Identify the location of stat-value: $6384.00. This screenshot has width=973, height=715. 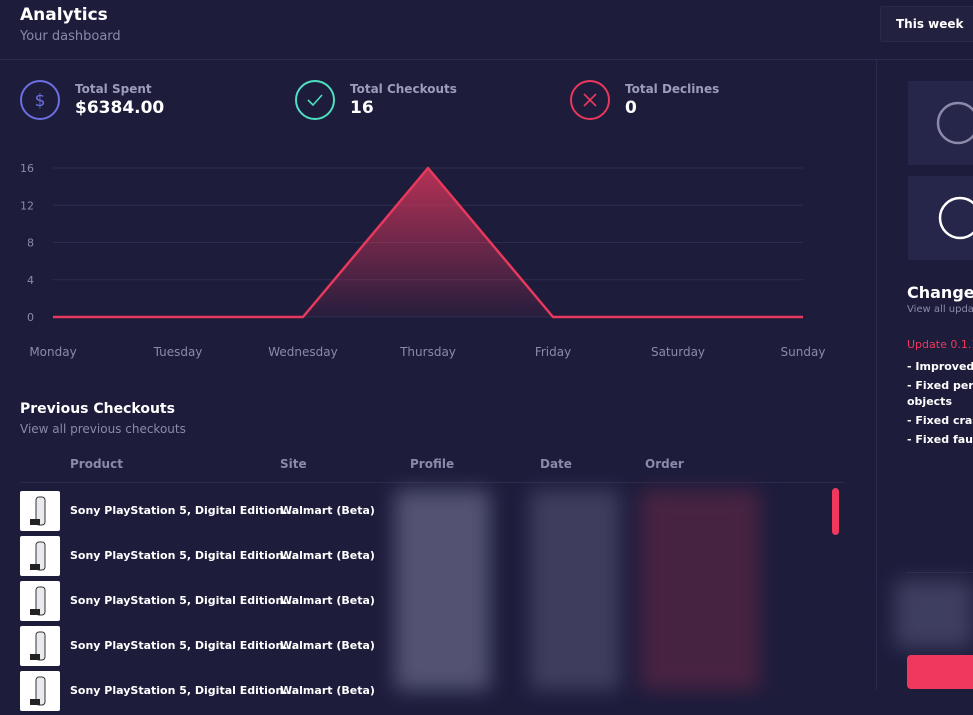
(120, 108).